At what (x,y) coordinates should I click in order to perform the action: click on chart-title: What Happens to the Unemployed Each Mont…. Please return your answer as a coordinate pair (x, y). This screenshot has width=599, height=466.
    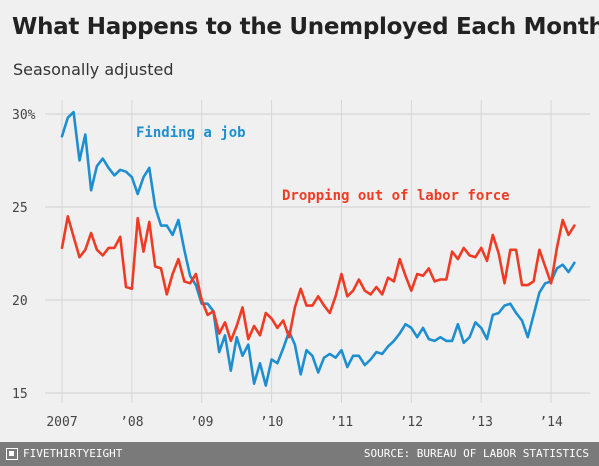
    Looking at the image, I should click on (305, 27).